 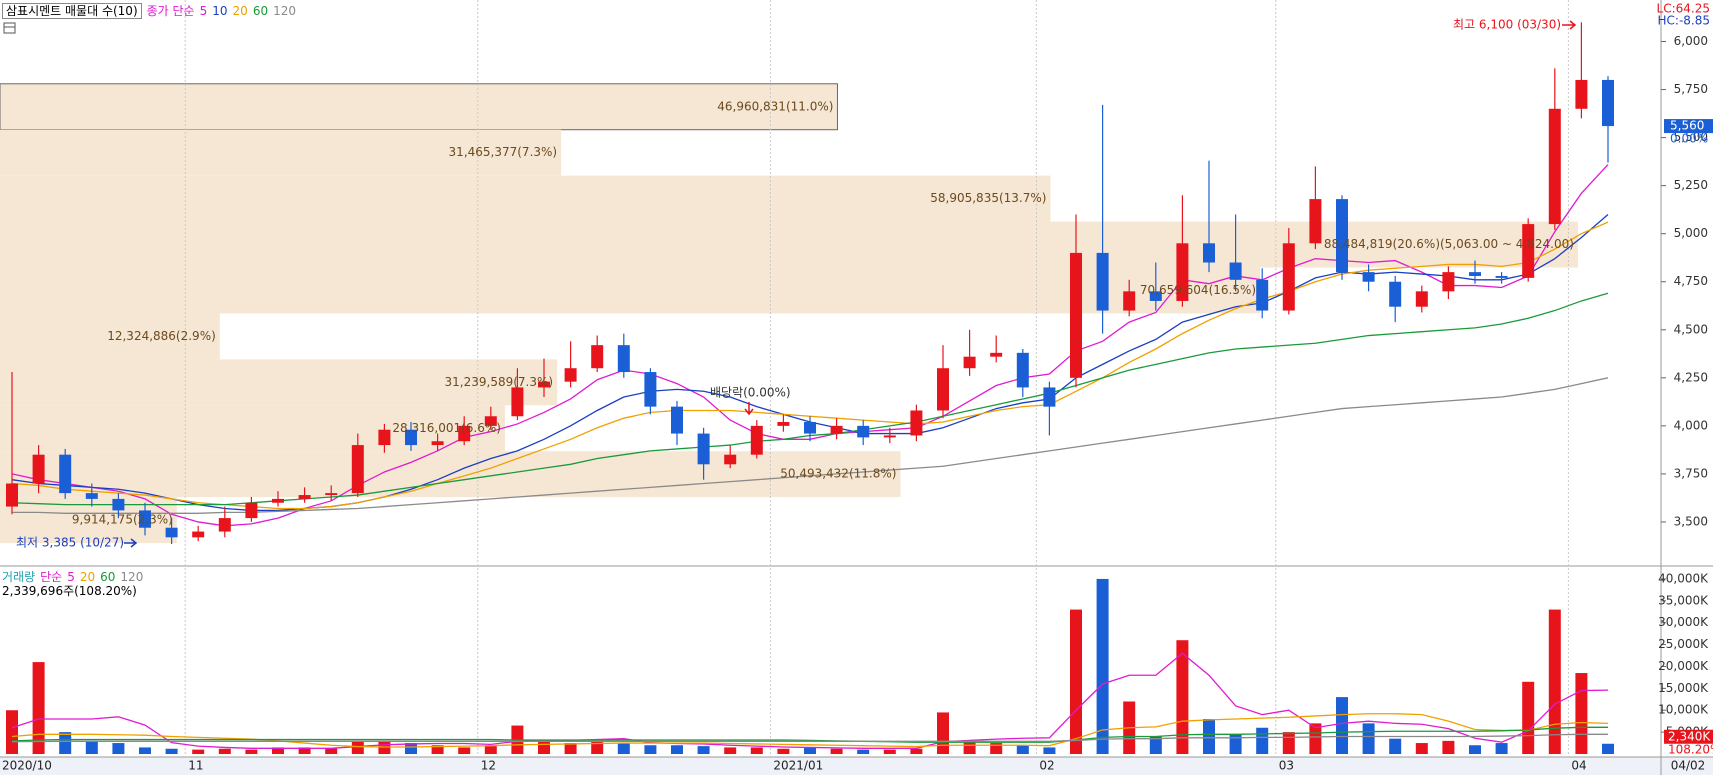 What do you see at coordinates (1687, 126) in the screenshot?
I see `last-price-label: 5,560` at bounding box center [1687, 126].